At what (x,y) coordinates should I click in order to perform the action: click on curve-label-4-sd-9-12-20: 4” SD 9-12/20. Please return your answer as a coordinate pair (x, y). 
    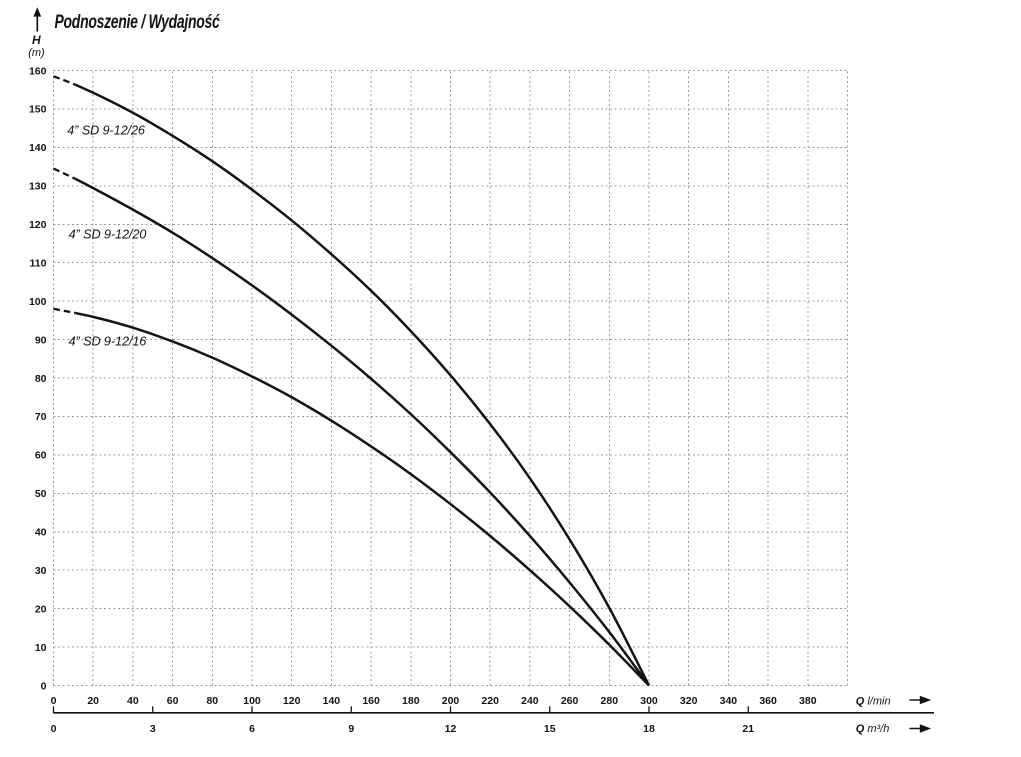
    Looking at the image, I should click on (108, 234).